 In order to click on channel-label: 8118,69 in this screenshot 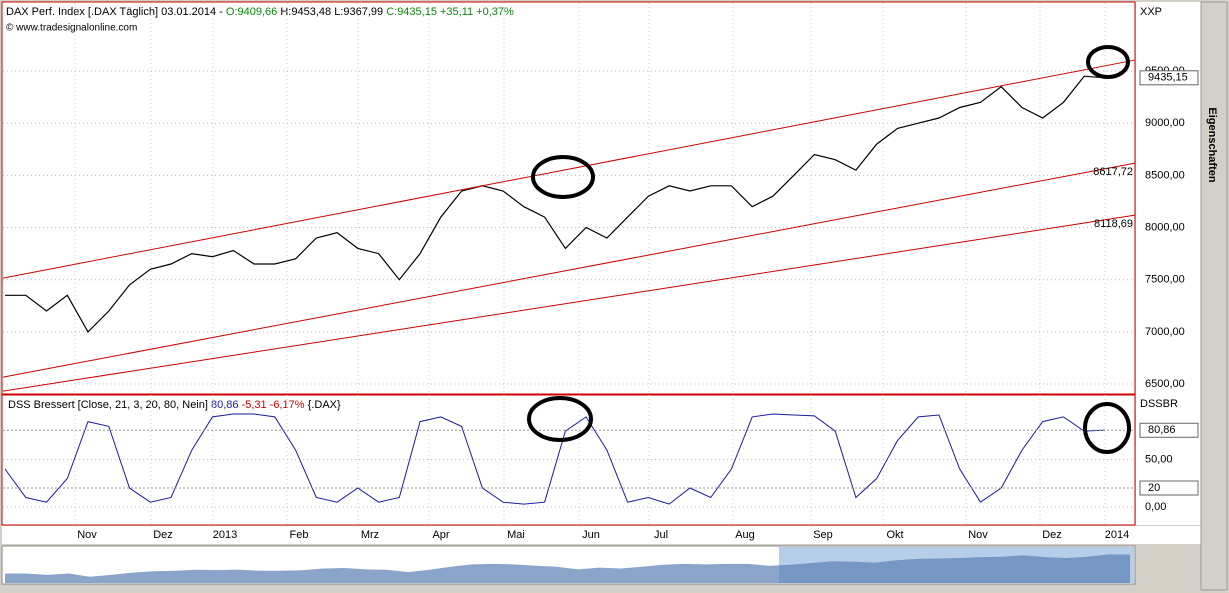, I will do `click(1113, 224)`.